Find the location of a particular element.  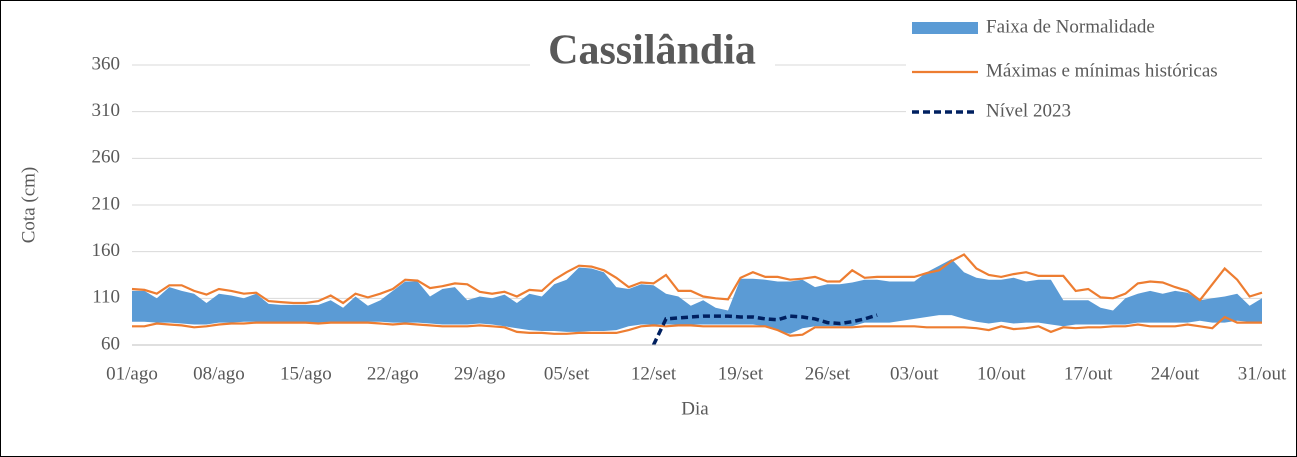

y-axis-label: Cota (cm) is located at coordinates (28, 205).